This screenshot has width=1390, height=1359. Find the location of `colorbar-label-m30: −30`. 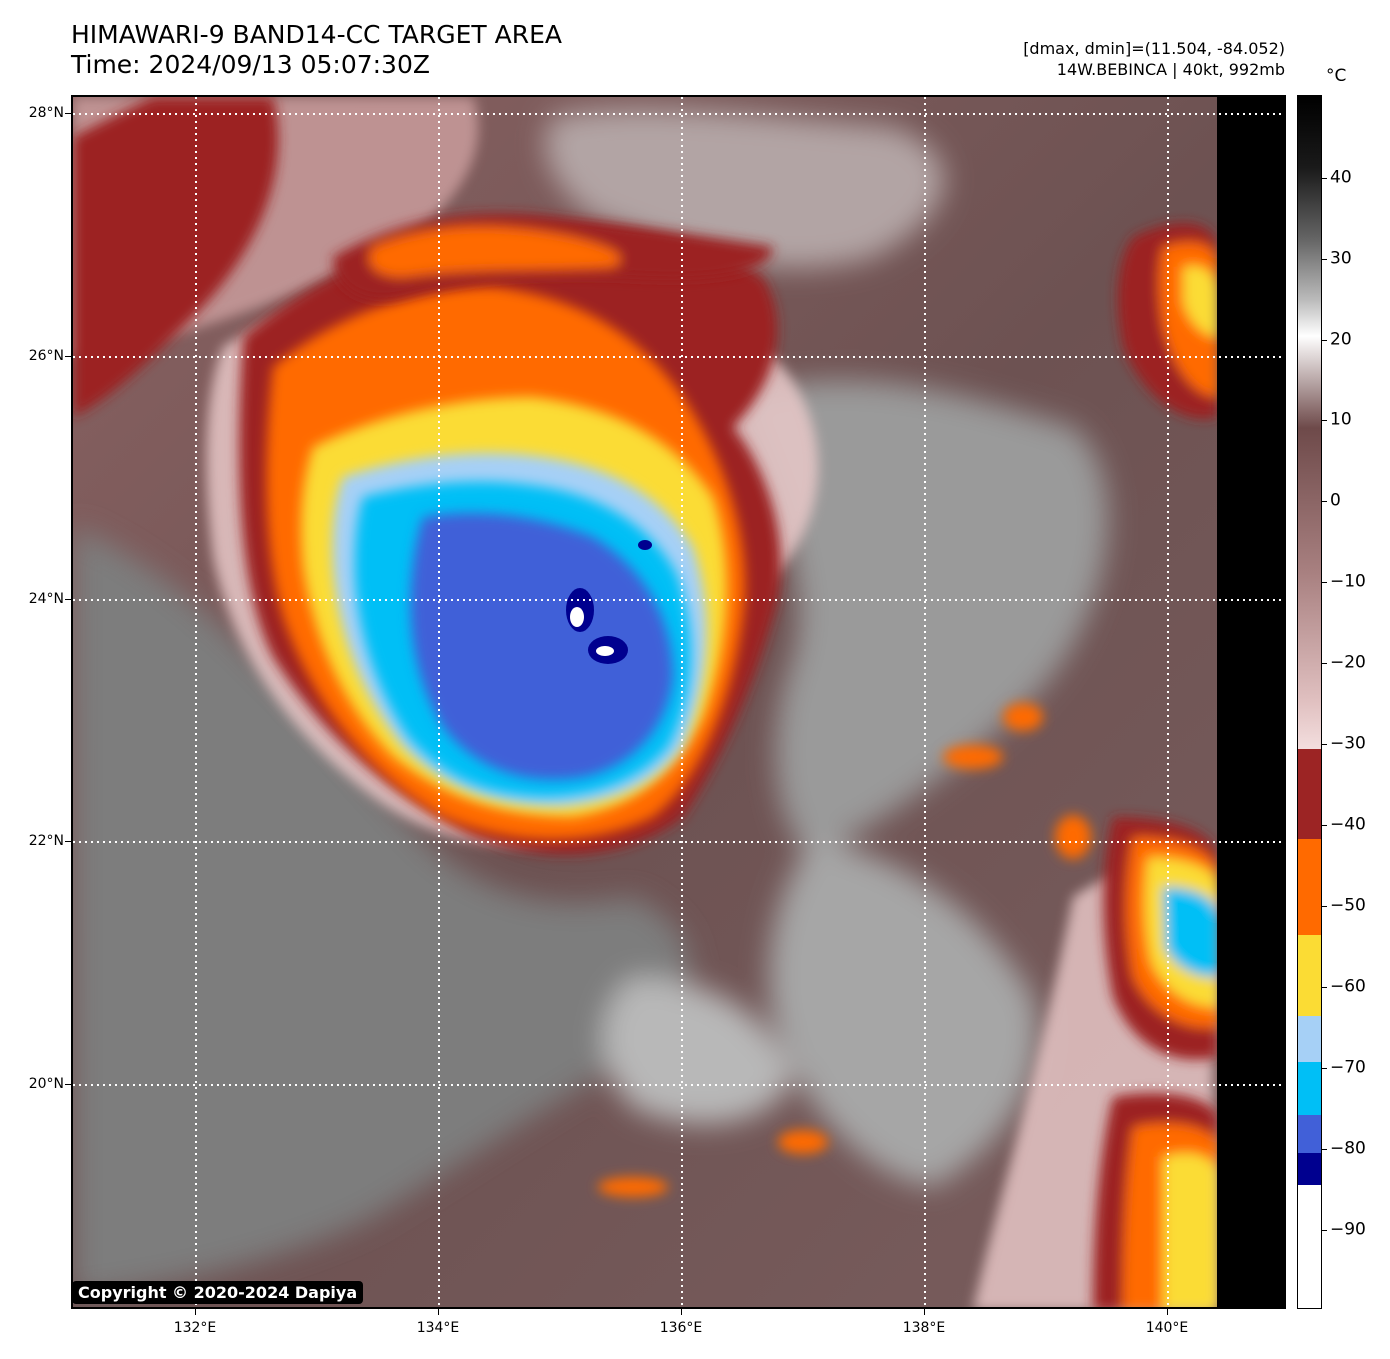

colorbar-label-m30: −30 is located at coordinates (1348, 743).